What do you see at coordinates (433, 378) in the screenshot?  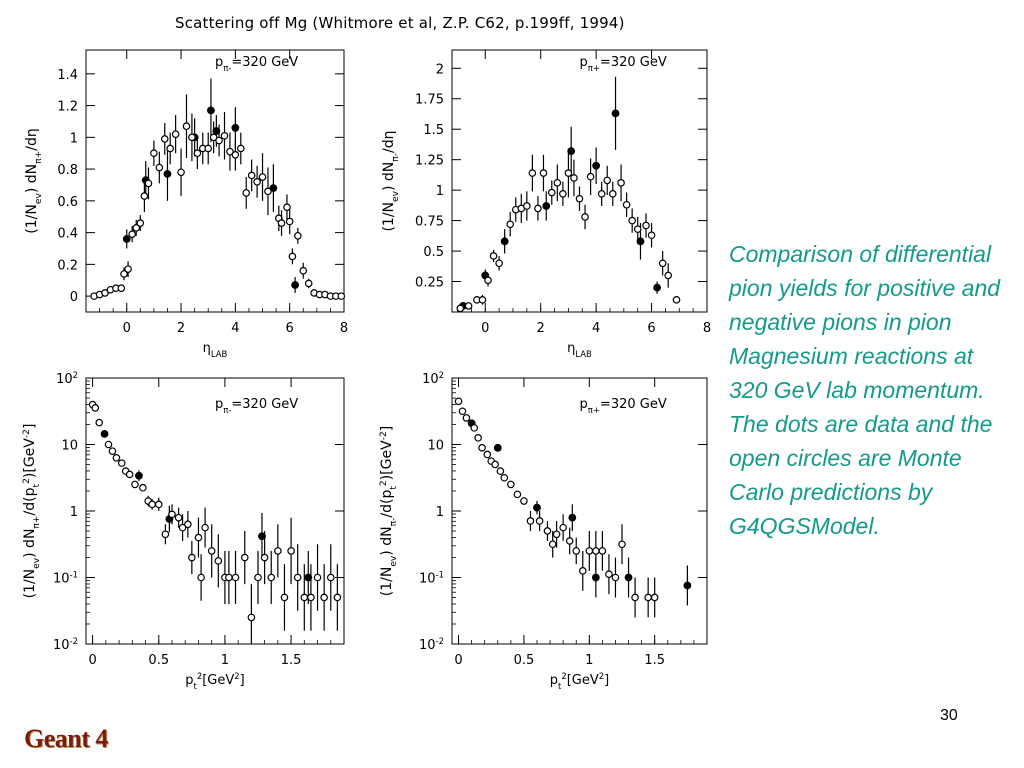 I see `pt2-pi-plus-y-tick-label: 102` at bounding box center [433, 378].